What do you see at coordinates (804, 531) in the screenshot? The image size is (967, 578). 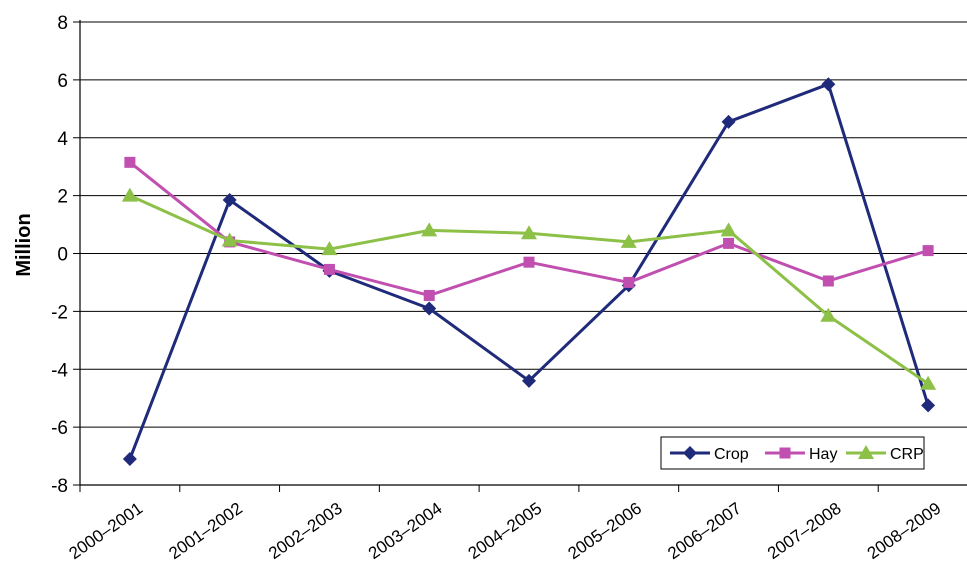 I see `x-tick-label: 2007–2008` at bounding box center [804, 531].